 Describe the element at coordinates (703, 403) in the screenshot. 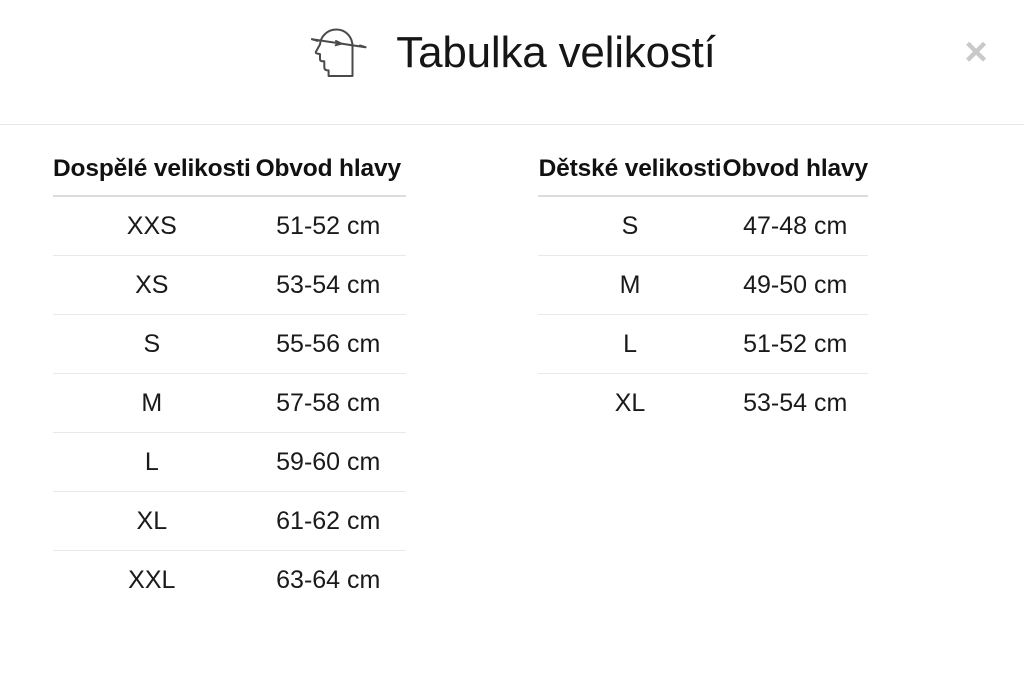

I see `table-row: XL 53-54 cm` at that location.